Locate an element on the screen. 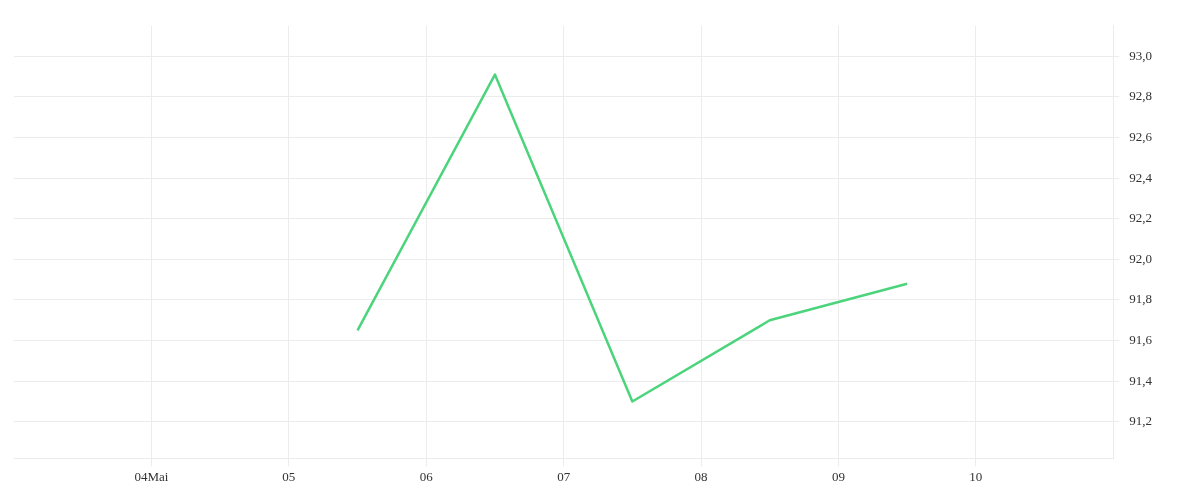  y-tick-label: 91,4 is located at coordinates (1141, 380).